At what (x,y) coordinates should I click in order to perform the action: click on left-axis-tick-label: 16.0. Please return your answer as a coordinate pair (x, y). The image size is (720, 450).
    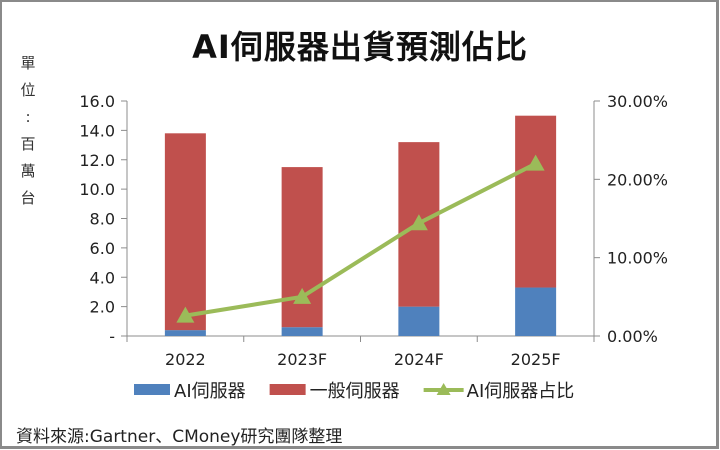
    Looking at the image, I should click on (97, 101).